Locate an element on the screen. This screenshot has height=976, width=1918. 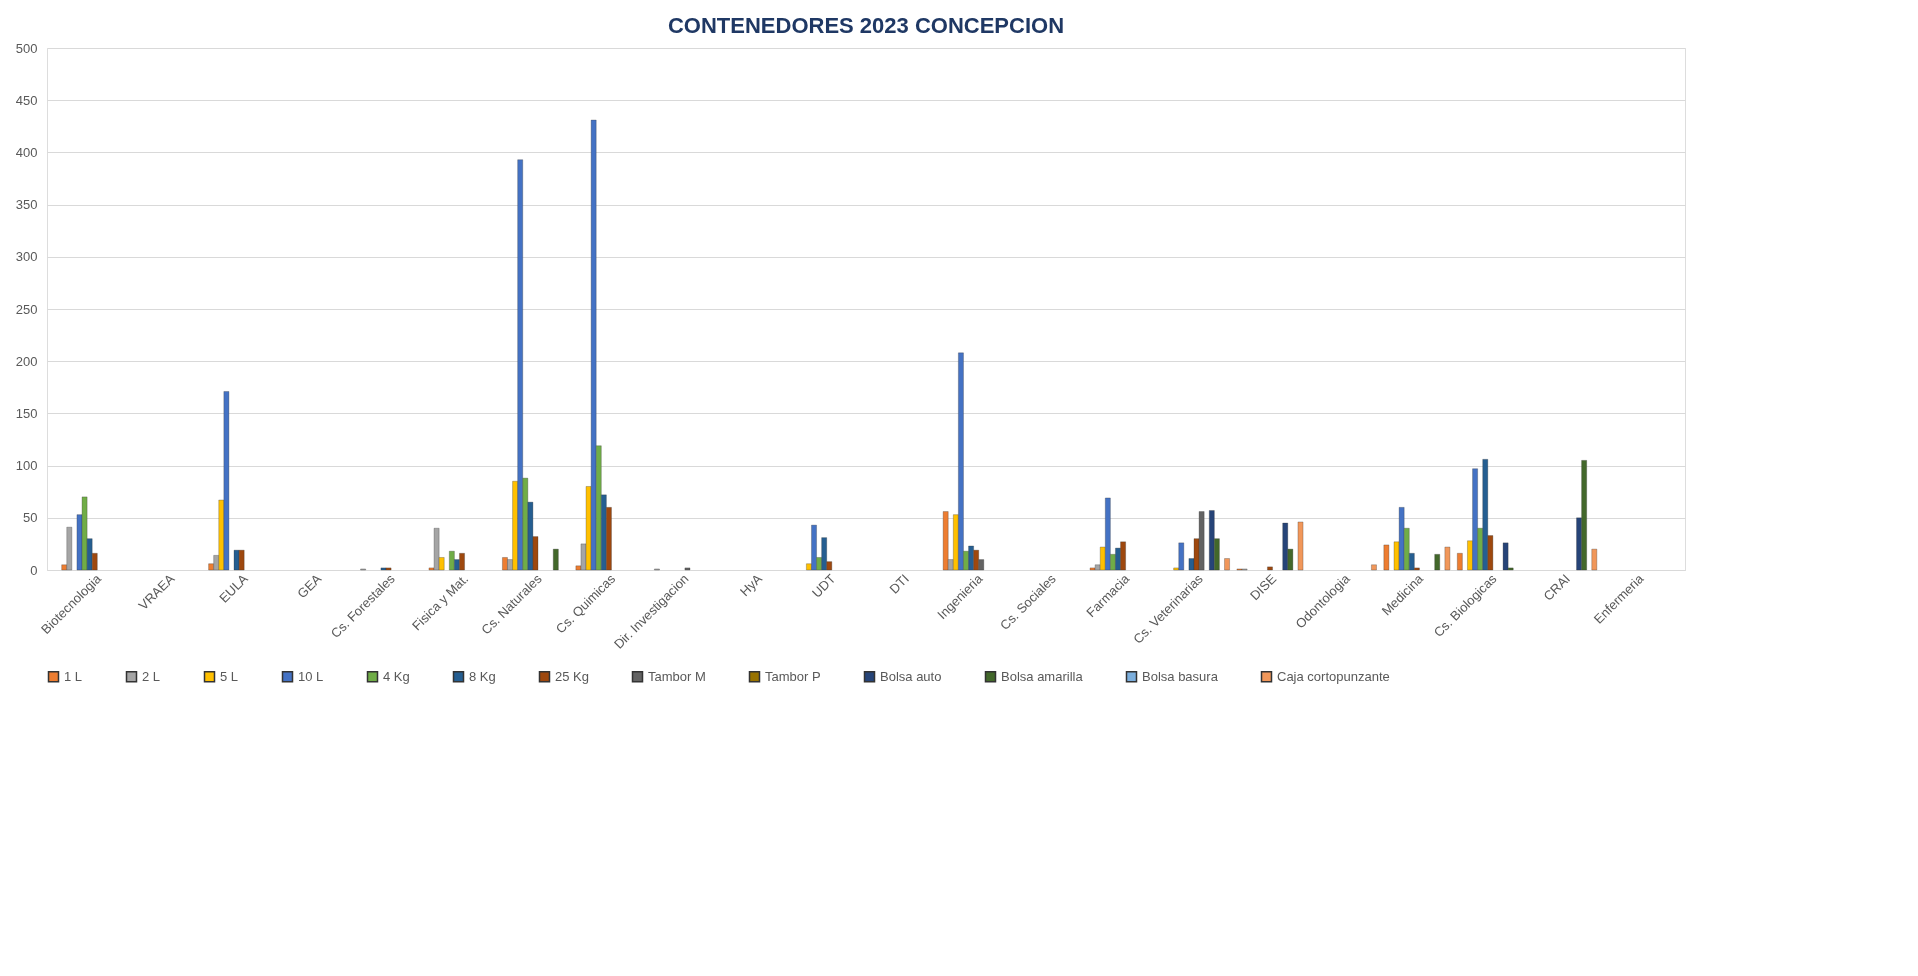
y-tick-label: 200 is located at coordinates (26, 361).